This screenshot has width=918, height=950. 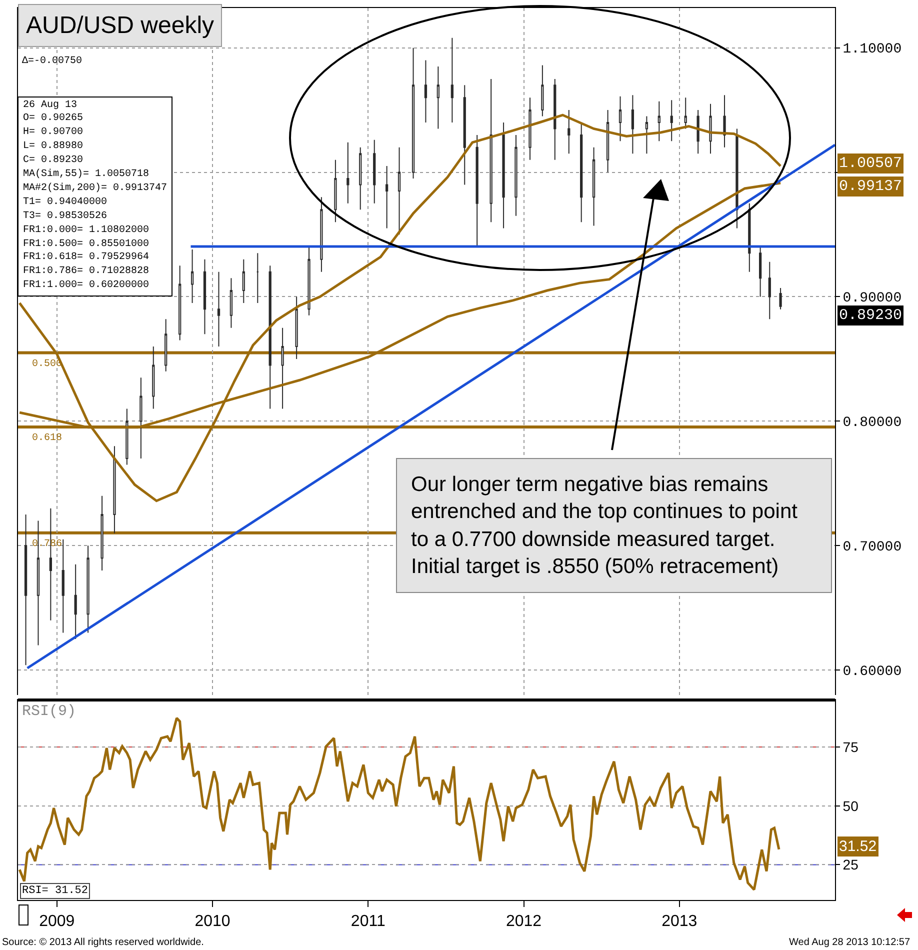 I want to click on y-tick-label: 1.10000, so click(x=872, y=50).